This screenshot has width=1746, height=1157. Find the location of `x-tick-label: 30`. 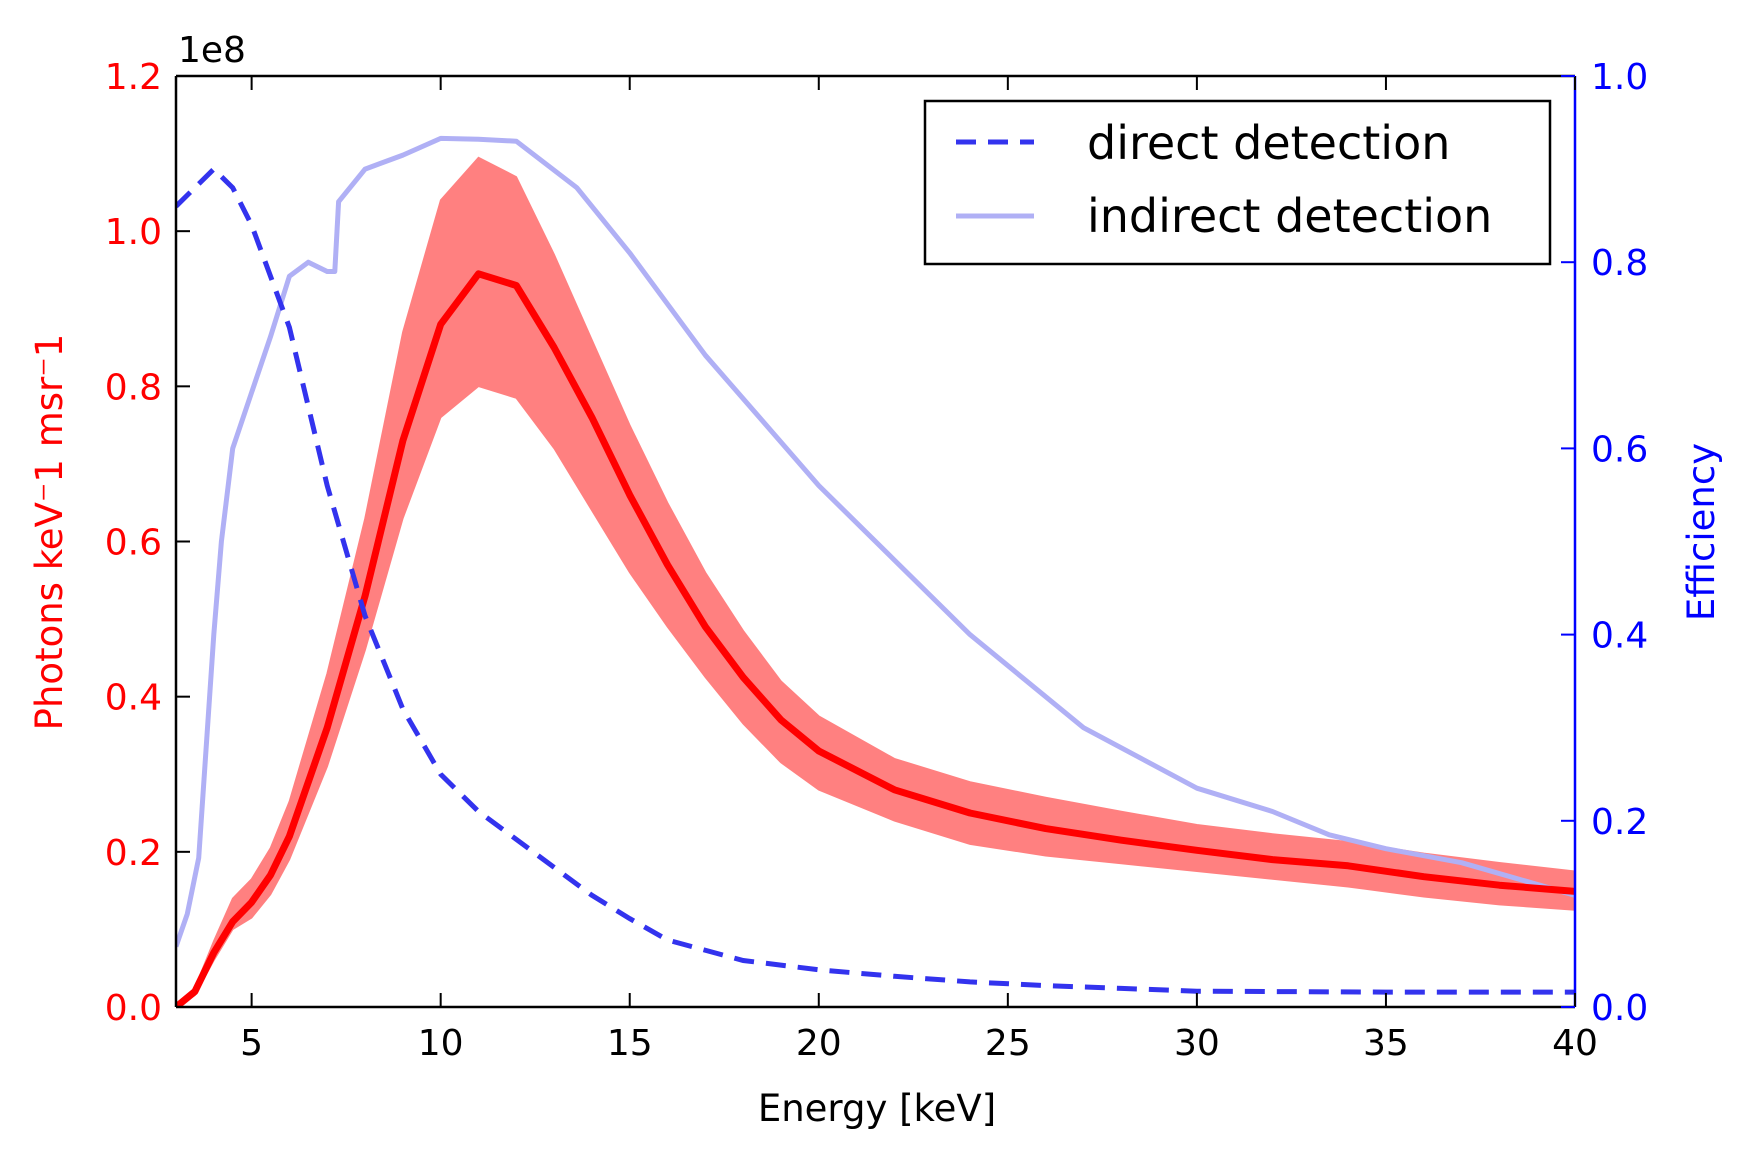

x-tick-label: 30 is located at coordinates (1197, 1043).